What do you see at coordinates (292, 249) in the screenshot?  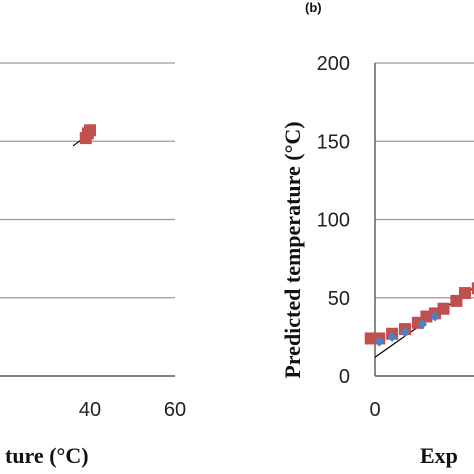 I see `y-axis-label: Predicted temperature (°C)` at bounding box center [292, 249].